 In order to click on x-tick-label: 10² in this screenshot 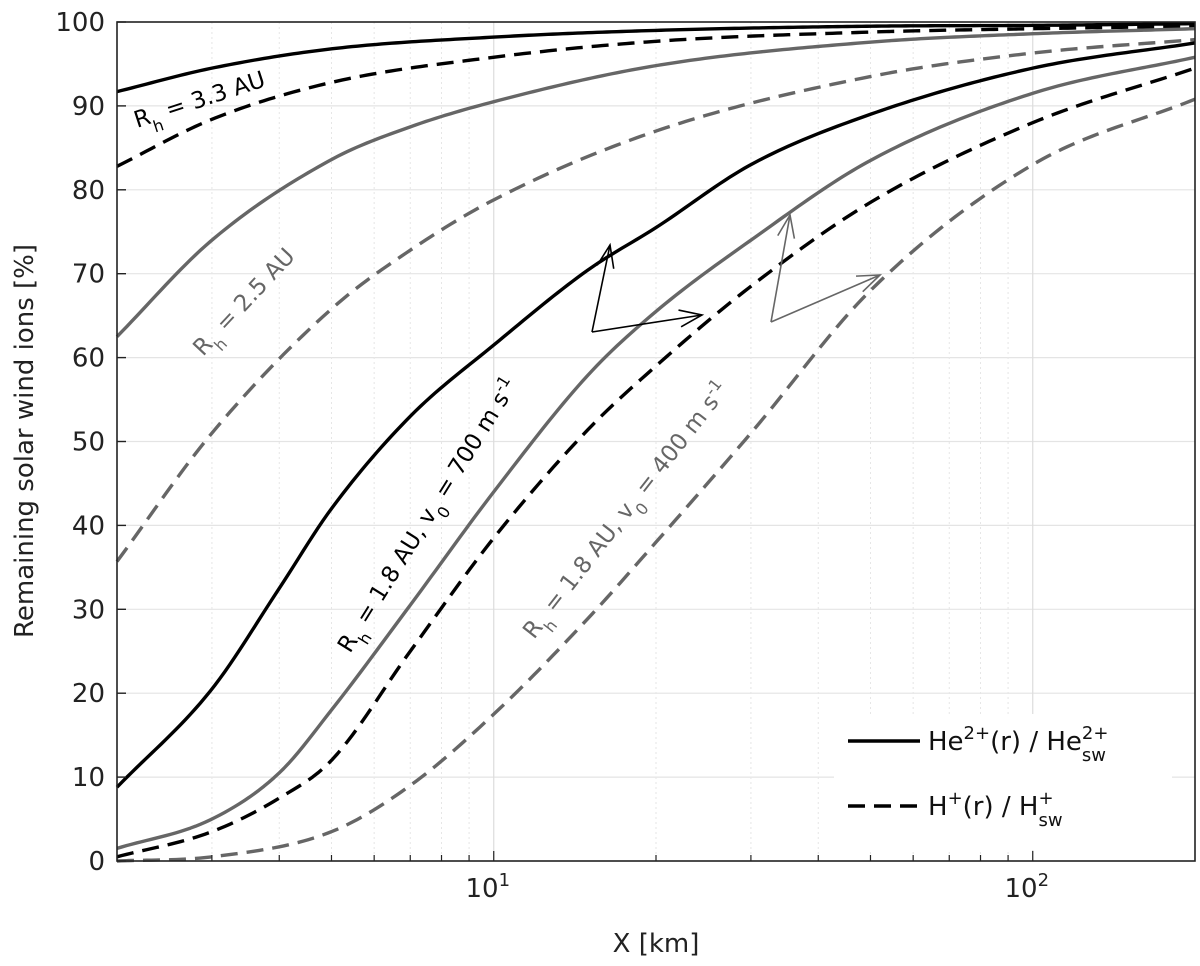, I will do `click(1026, 887)`.